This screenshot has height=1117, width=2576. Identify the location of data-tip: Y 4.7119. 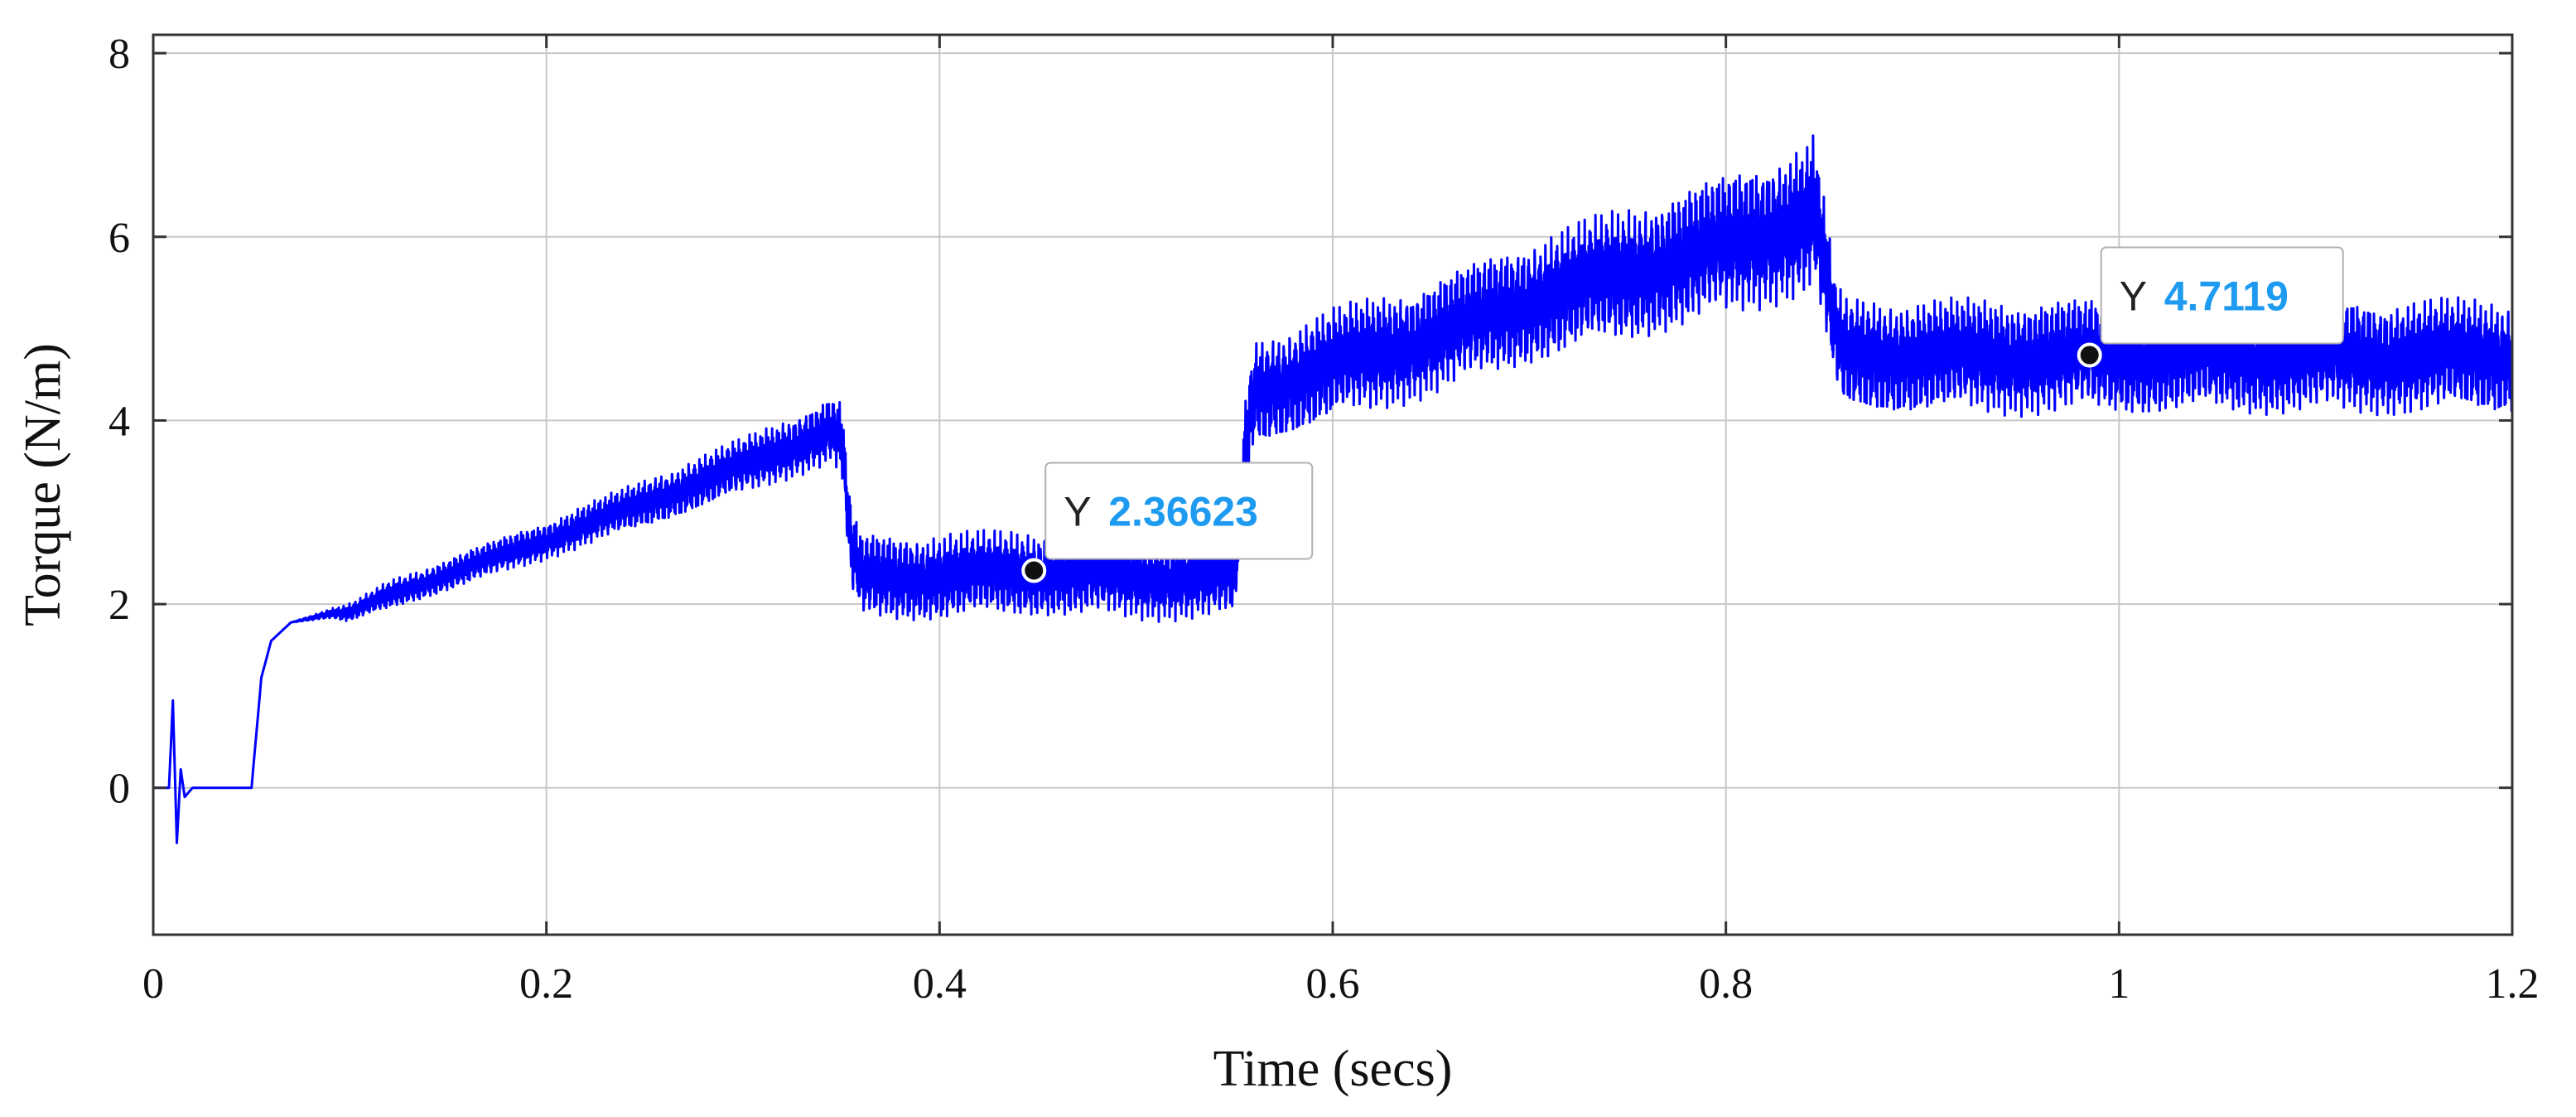
(2211, 307).